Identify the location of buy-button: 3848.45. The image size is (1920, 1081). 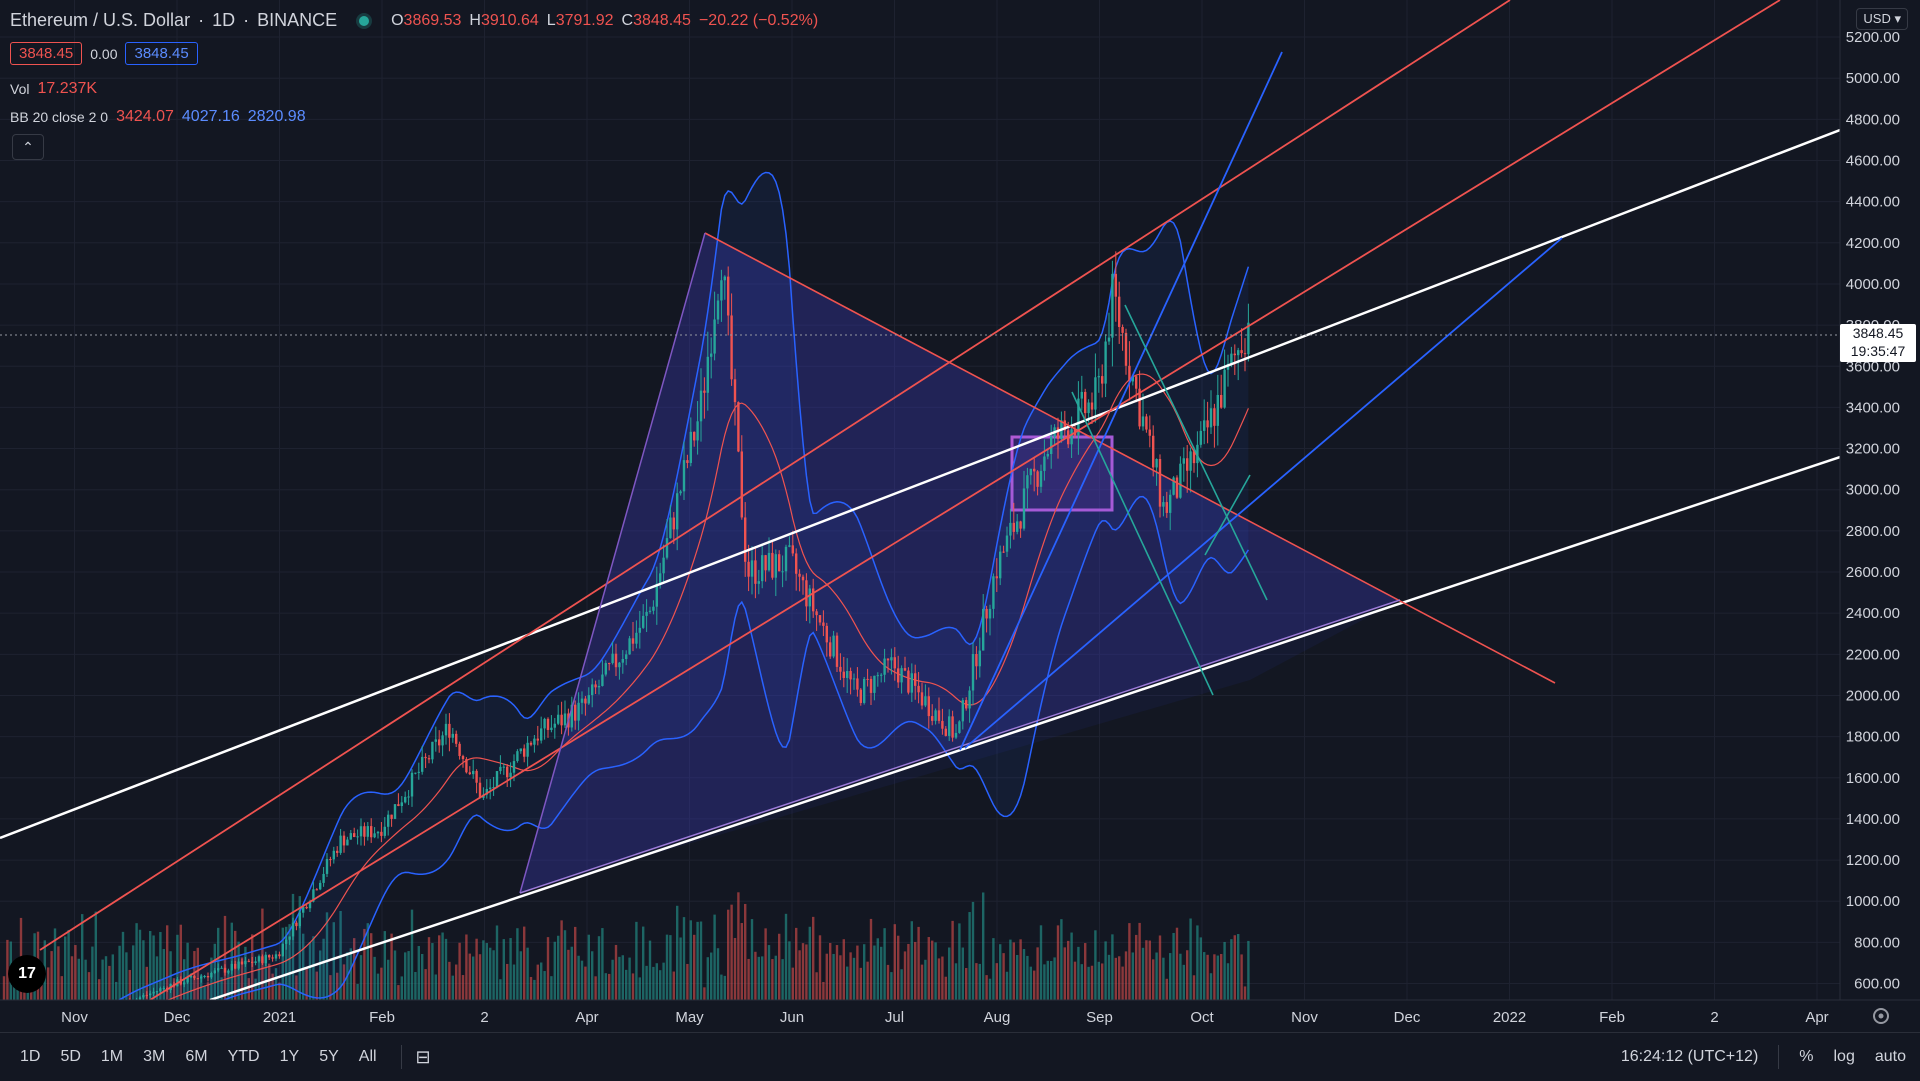
(161, 53).